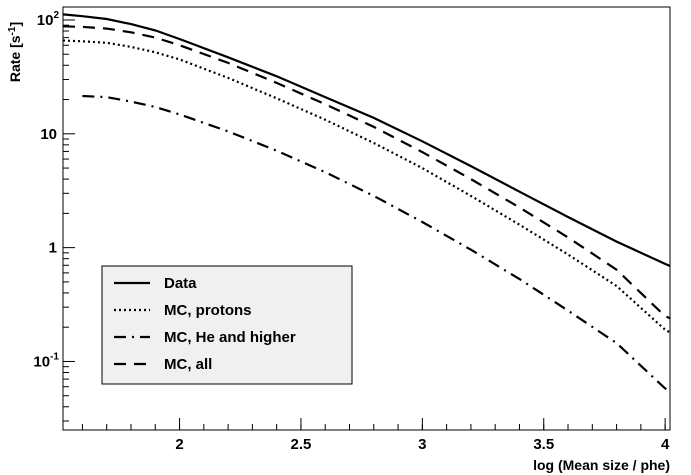 The image size is (691, 475). What do you see at coordinates (179, 444) in the screenshot?
I see `x-tick-label: 2` at bounding box center [179, 444].